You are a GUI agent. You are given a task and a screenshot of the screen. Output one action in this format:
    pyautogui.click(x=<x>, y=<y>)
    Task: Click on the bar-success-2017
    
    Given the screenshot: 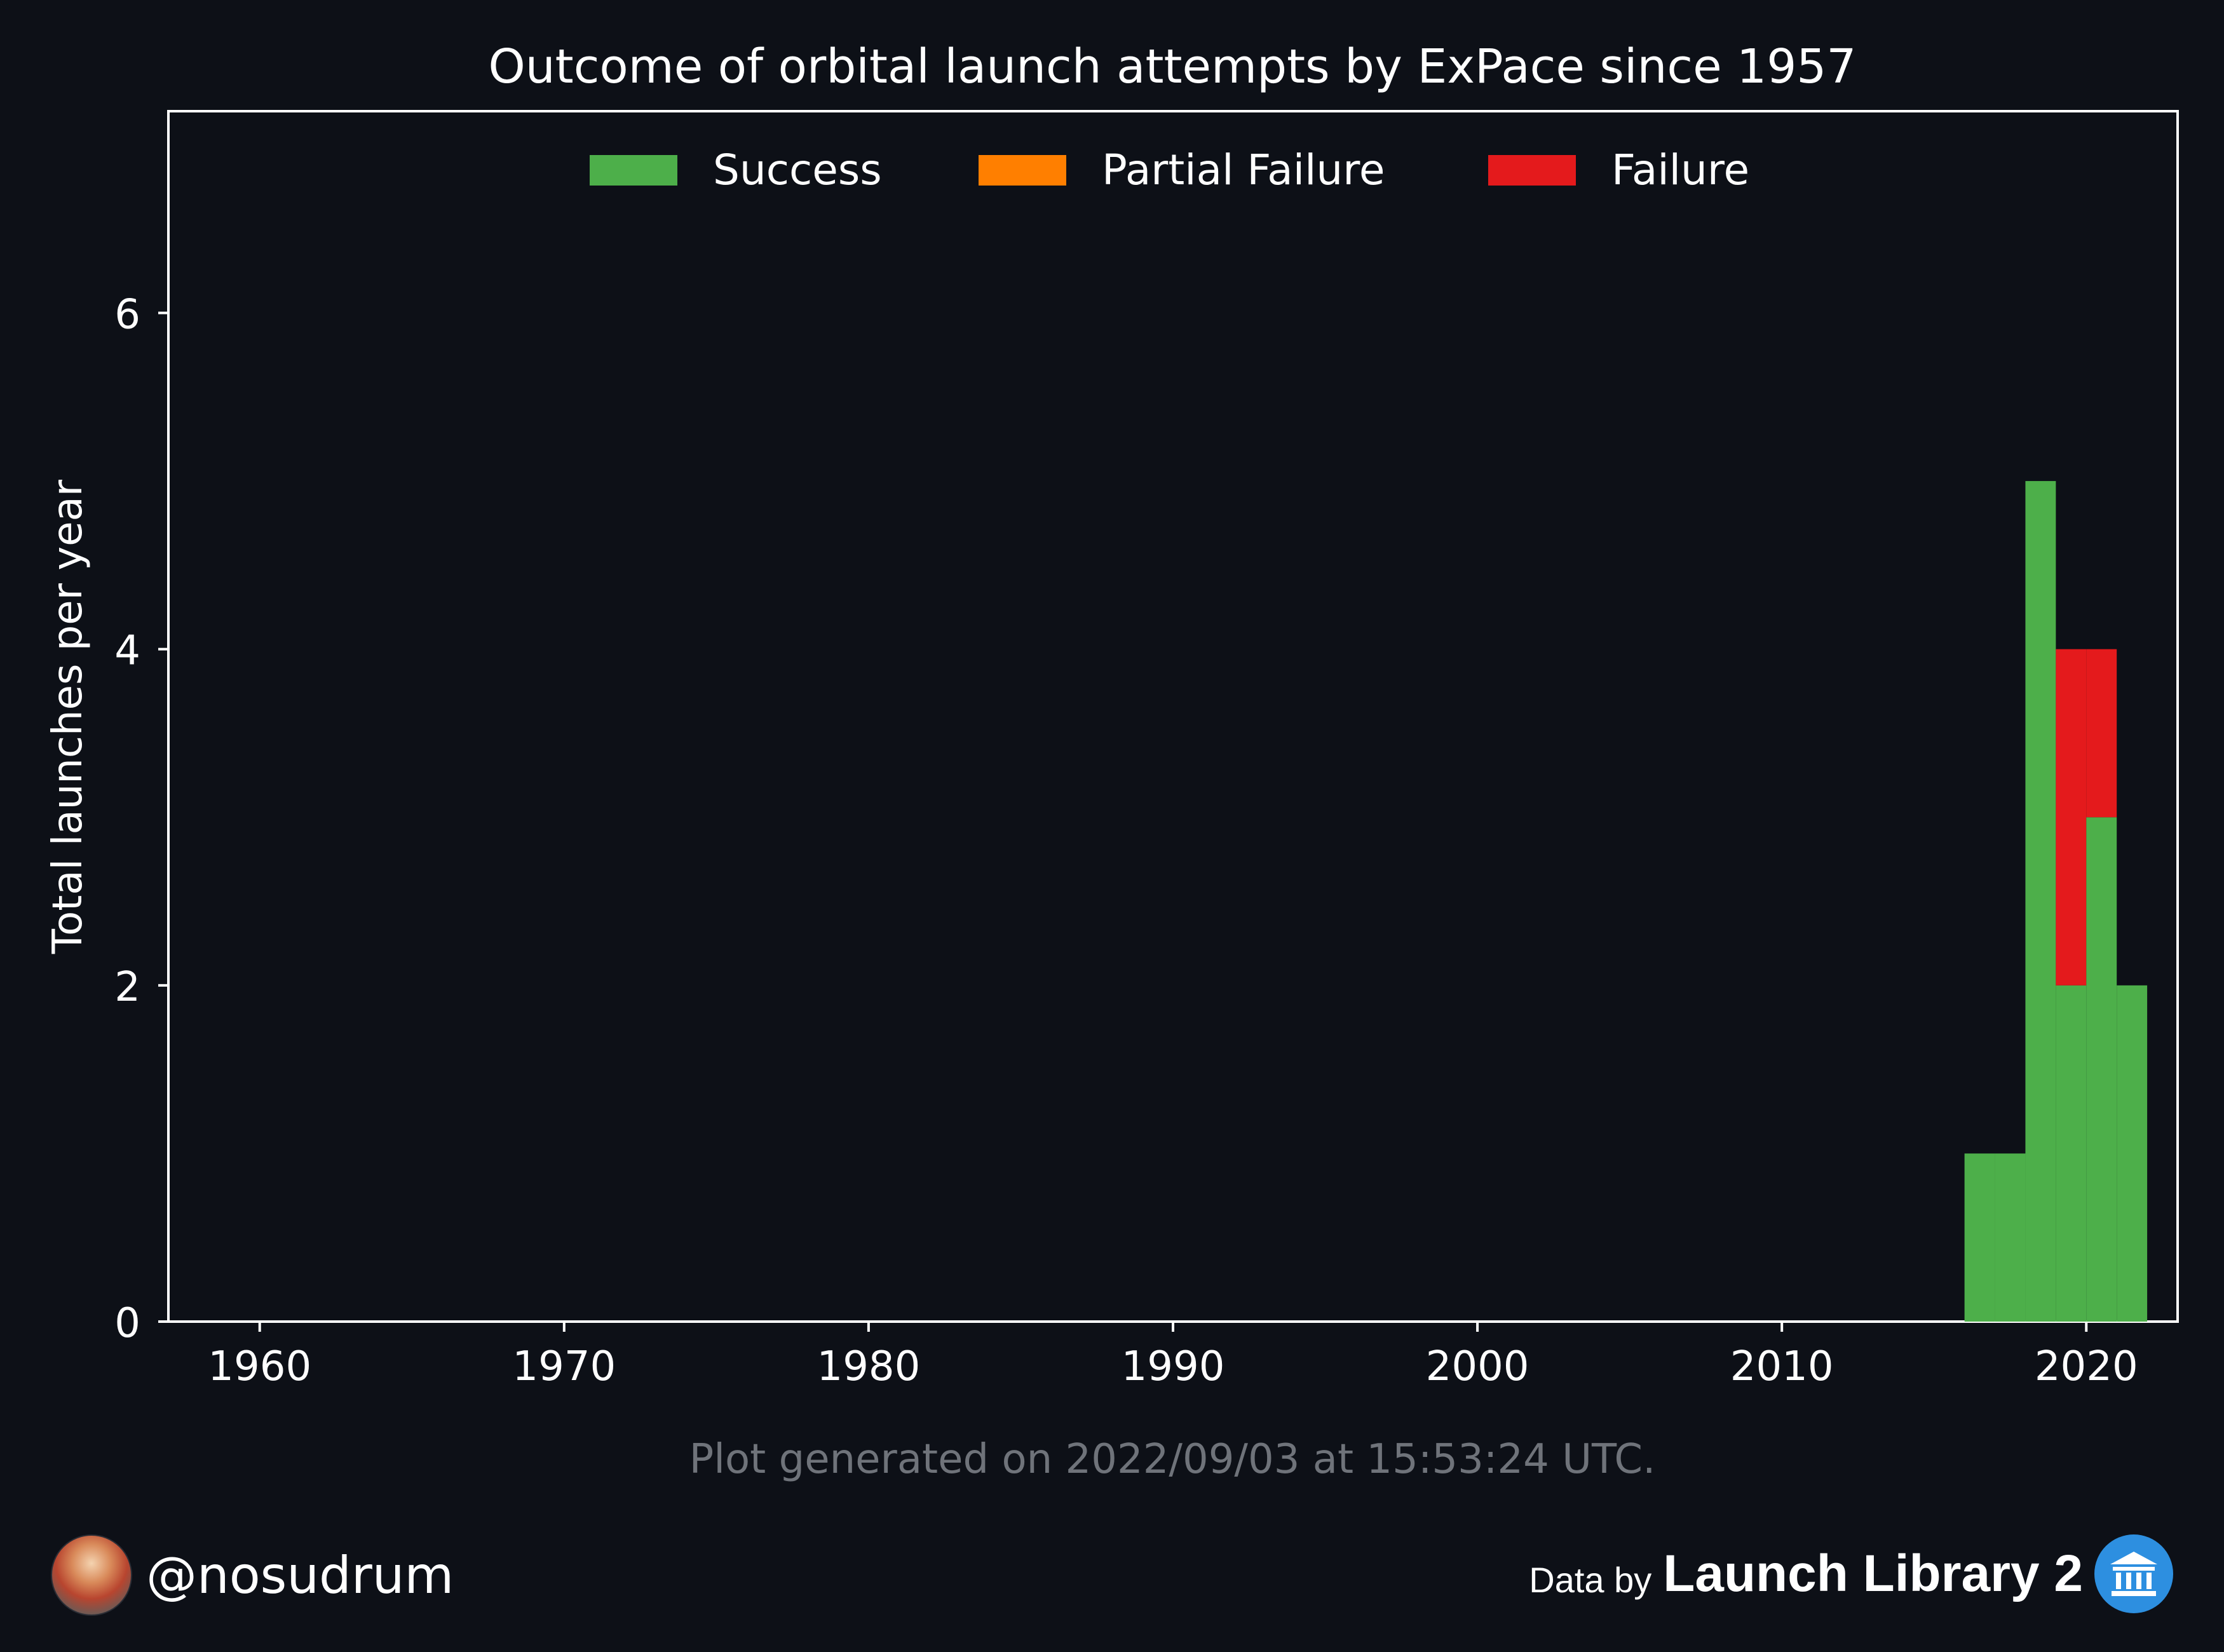 What is the action you would take?
    pyautogui.click(x=1979, y=1237)
    